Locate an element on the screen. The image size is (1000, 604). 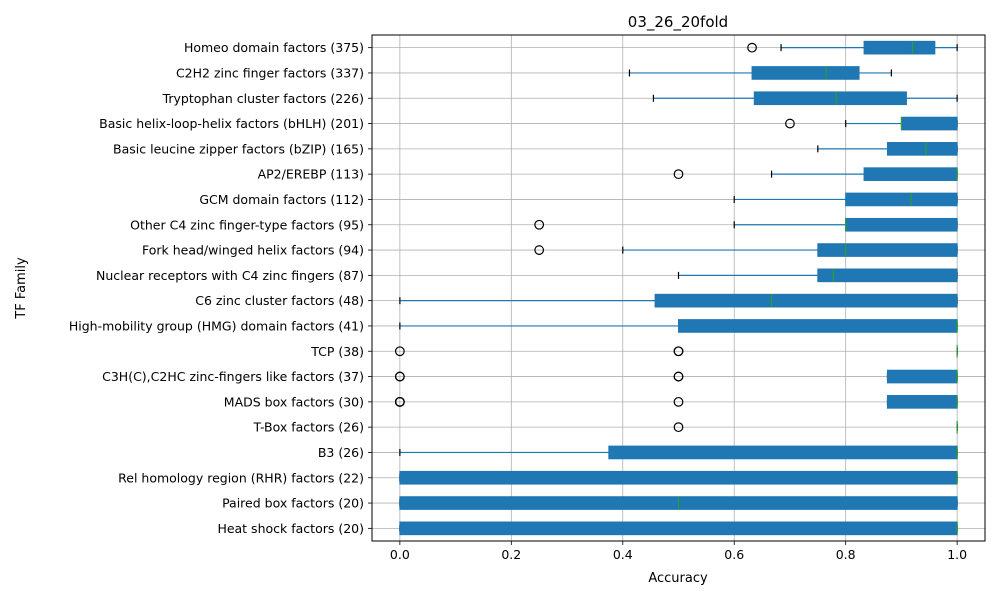
y-tick-label: Heat shock factors (20) is located at coordinates (290, 528).